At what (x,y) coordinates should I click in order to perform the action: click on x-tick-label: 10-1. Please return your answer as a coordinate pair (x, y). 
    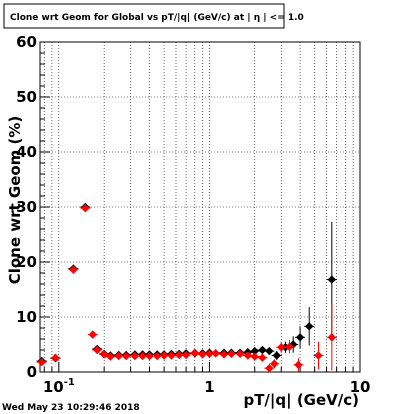
    Looking at the image, I should click on (59, 386).